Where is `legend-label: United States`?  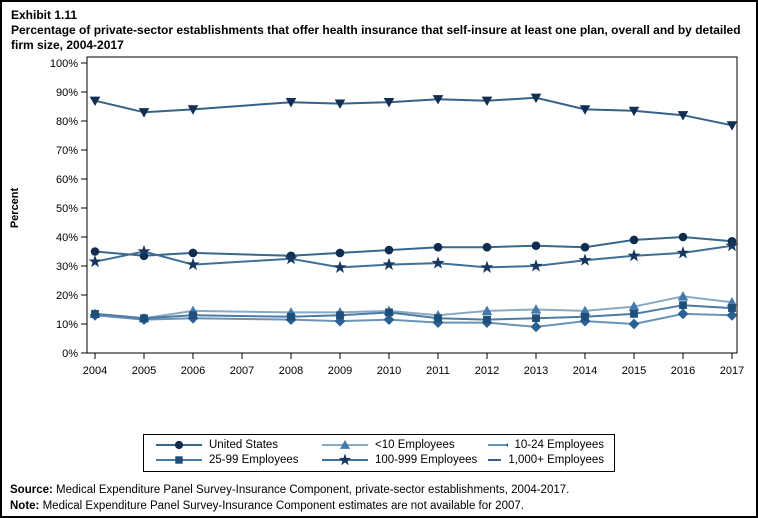 legend-label: United States is located at coordinates (244, 445).